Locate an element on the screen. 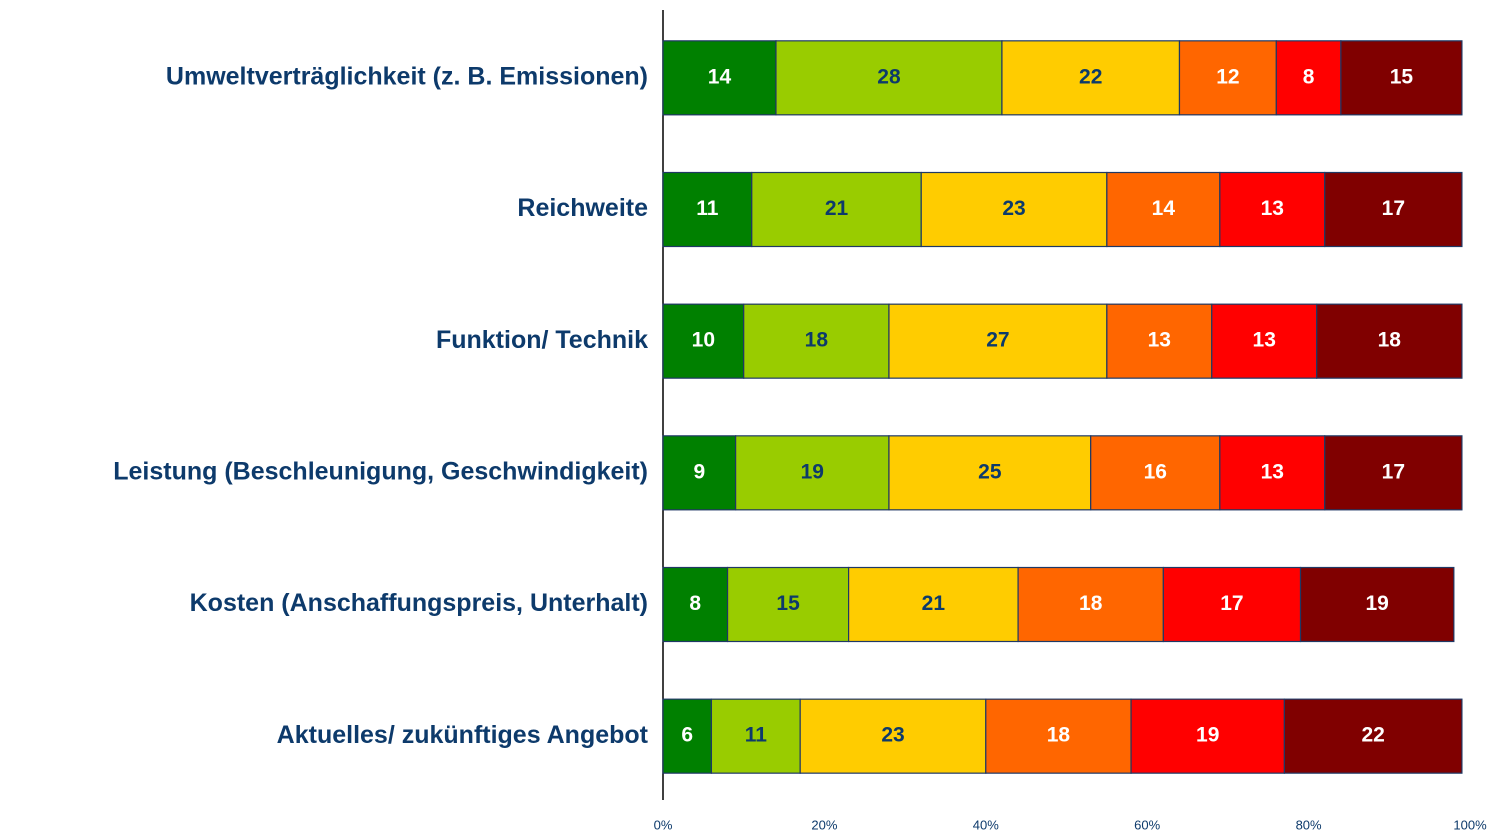 The width and height of the screenshot is (1490, 834). x-tick-label: 100% is located at coordinates (1470, 824).